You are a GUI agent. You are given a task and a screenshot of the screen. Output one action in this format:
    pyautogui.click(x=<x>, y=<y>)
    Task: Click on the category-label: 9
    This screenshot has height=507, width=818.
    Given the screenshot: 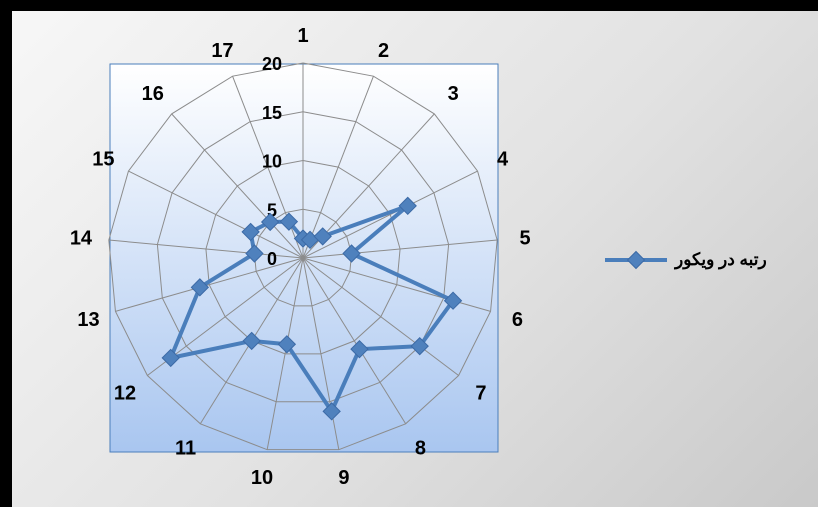 What is the action you would take?
    pyautogui.click(x=343, y=478)
    